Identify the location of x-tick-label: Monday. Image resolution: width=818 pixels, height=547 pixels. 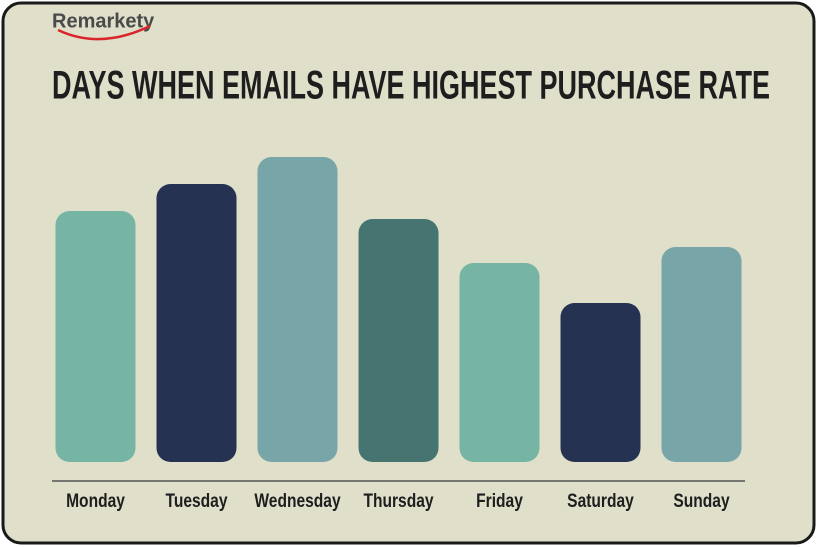
(95, 501).